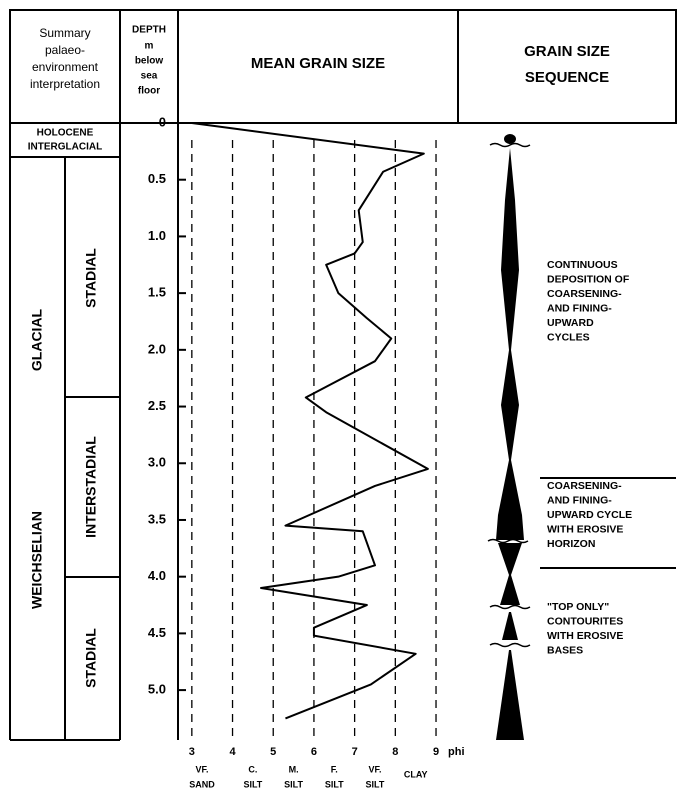 This screenshot has width=678, height=797. What do you see at coordinates (65, 50) in the screenshot?
I see `header-text: palaeo-` at bounding box center [65, 50].